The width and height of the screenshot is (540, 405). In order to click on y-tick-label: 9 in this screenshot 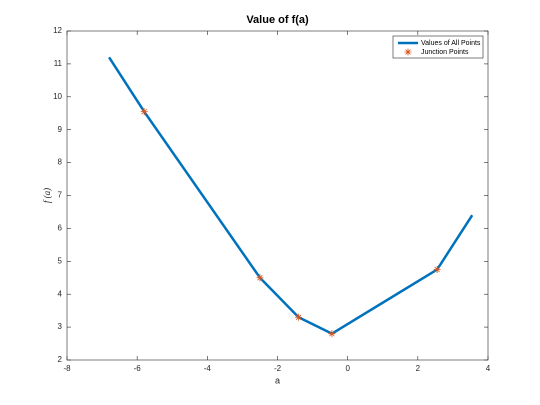, I will do `click(60, 129)`.